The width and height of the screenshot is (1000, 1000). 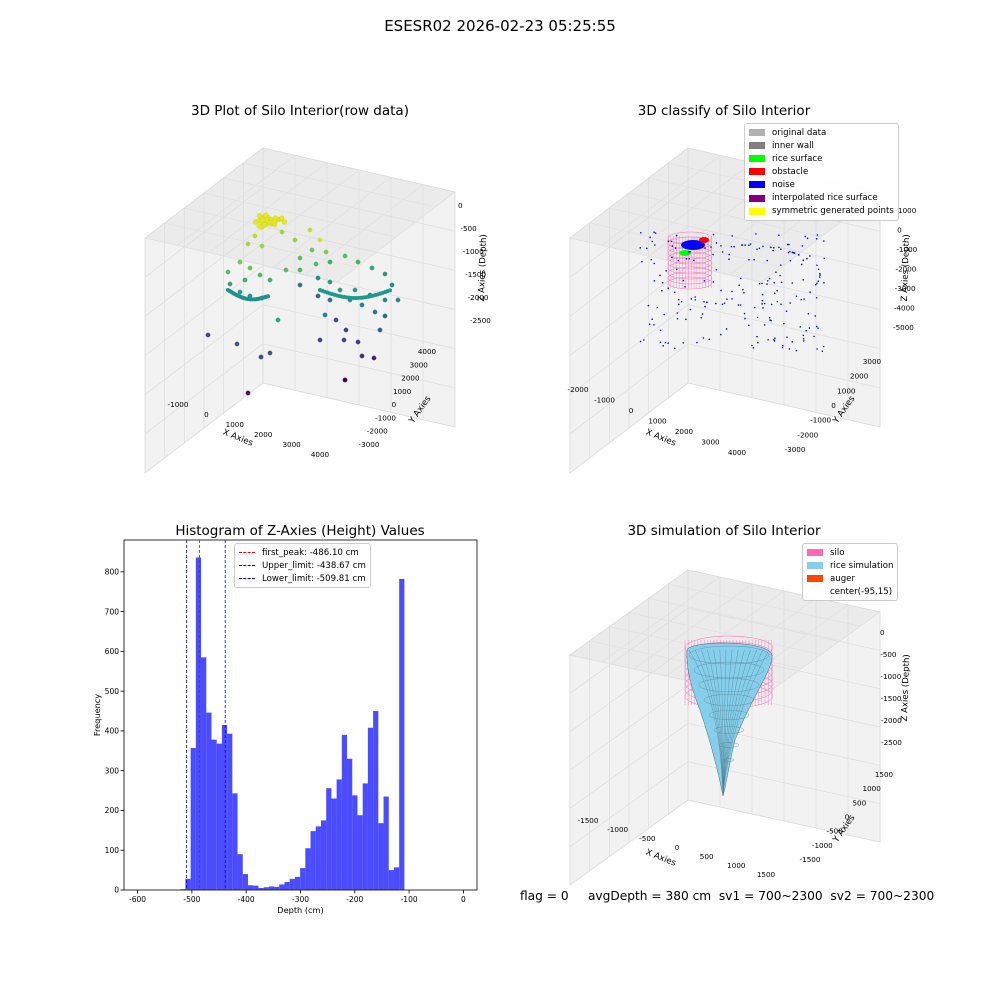 What do you see at coordinates (842, 578) in the screenshot?
I see `legend-label: auger` at bounding box center [842, 578].